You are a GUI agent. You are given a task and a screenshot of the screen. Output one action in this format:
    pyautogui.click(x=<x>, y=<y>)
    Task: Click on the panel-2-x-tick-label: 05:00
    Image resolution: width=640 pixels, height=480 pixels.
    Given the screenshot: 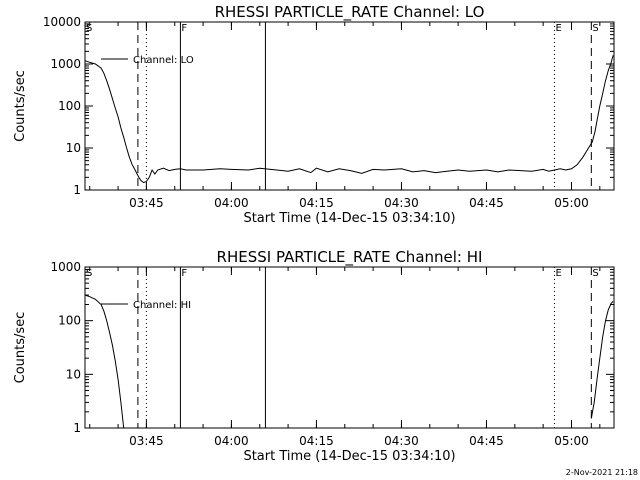 What is the action you would take?
    pyautogui.click(x=571, y=441)
    